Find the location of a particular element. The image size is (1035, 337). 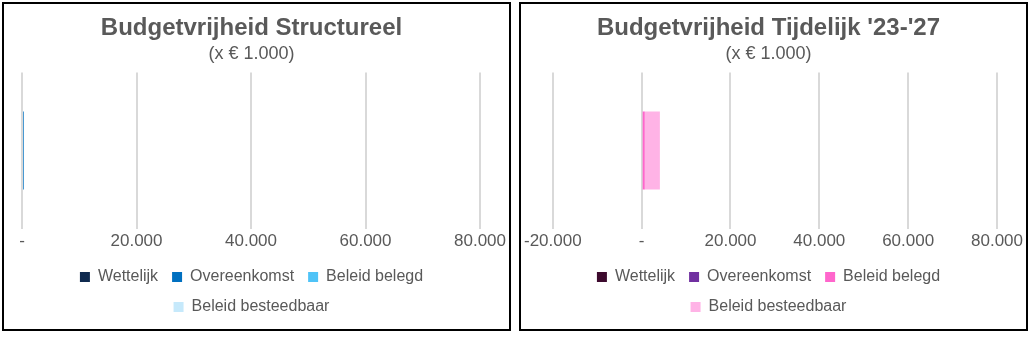

chart-title: Budgetvrijheid Structureel is located at coordinates (251, 27).